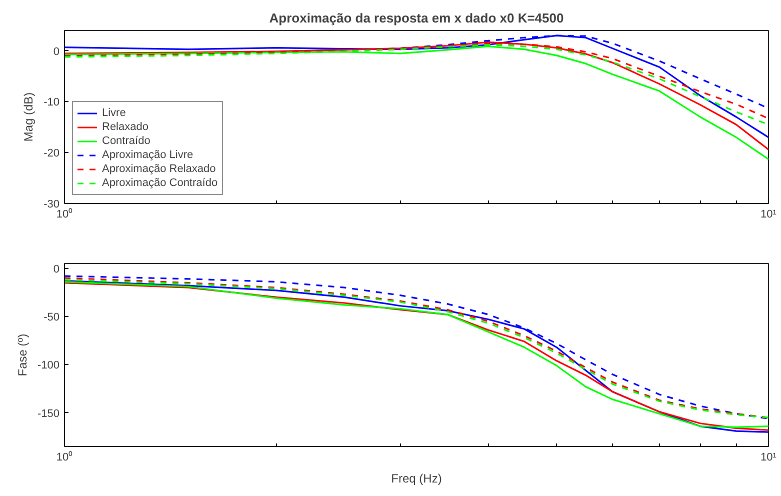  What do you see at coordinates (52, 317) in the screenshot?
I see `y-tick-label: -50` at bounding box center [52, 317].